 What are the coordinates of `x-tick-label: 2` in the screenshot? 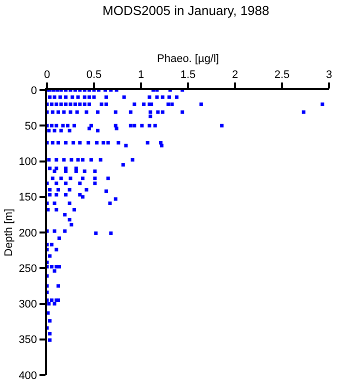 It's located at (235, 74).